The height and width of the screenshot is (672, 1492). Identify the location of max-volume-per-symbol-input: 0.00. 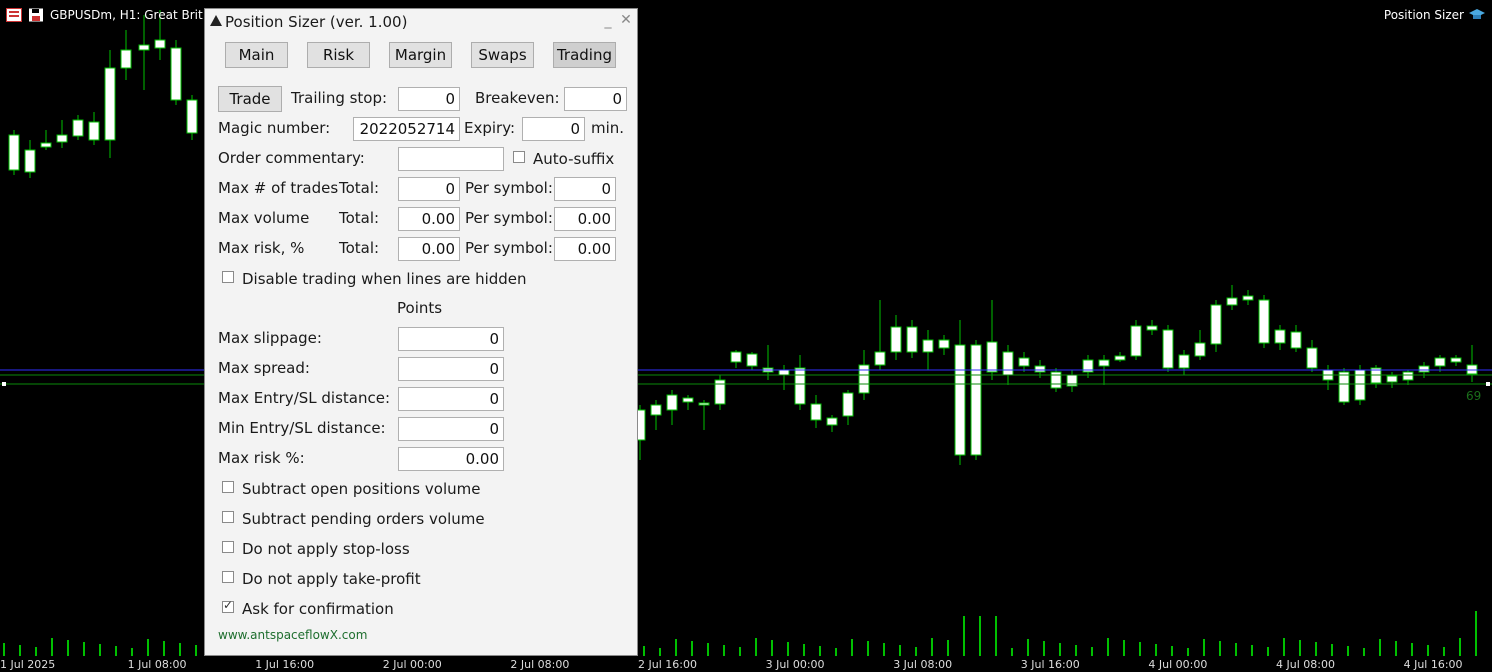
(585, 219).